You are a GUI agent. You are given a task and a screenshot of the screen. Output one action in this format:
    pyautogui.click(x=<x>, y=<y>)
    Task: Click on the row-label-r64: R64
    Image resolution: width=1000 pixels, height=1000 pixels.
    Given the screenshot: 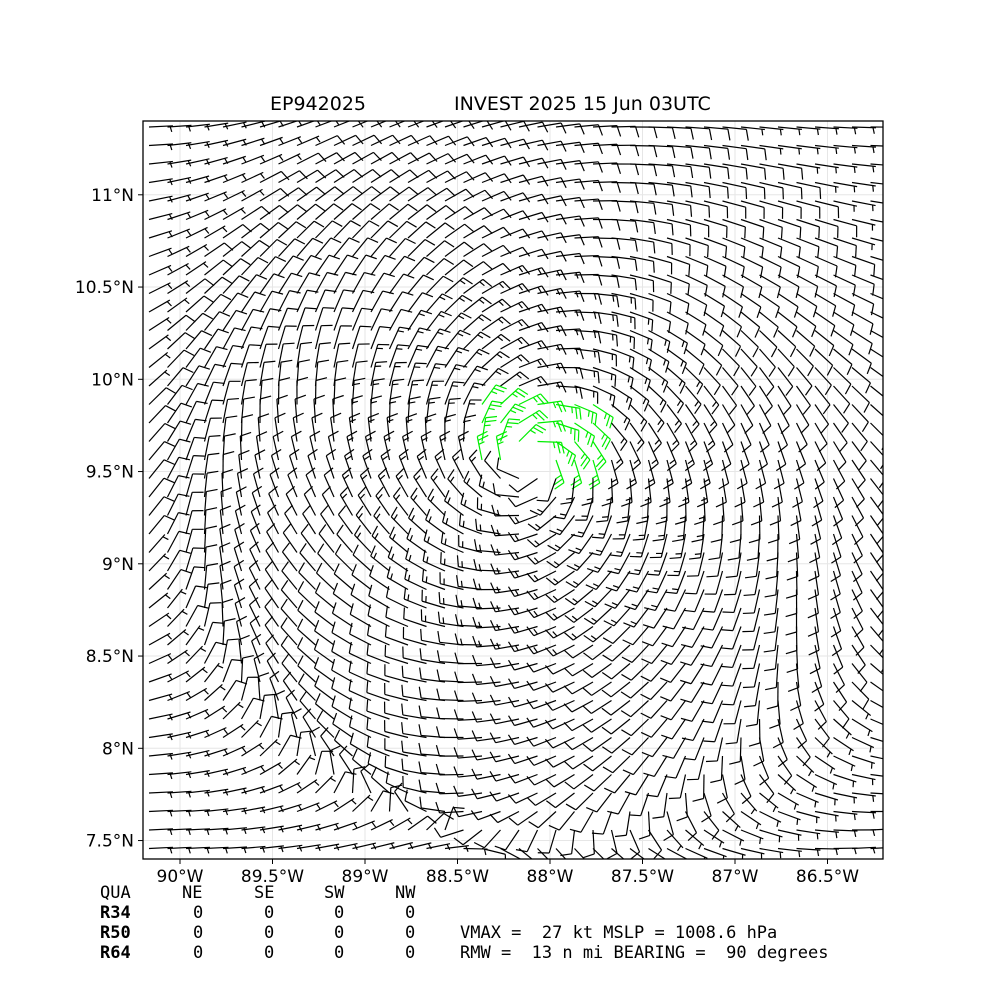 What is the action you would take?
    pyautogui.click(x=115, y=953)
    